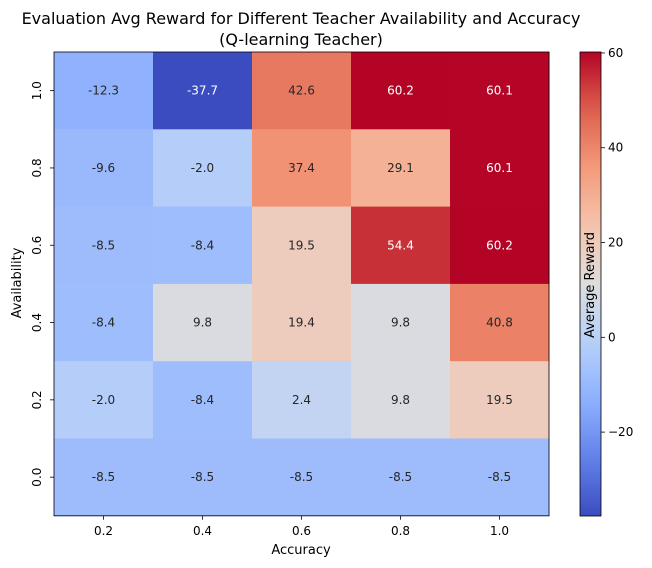  Describe the element at coordinates (499, 531) in the screenshot. I see `x-tick-label: 1.0` at that location.